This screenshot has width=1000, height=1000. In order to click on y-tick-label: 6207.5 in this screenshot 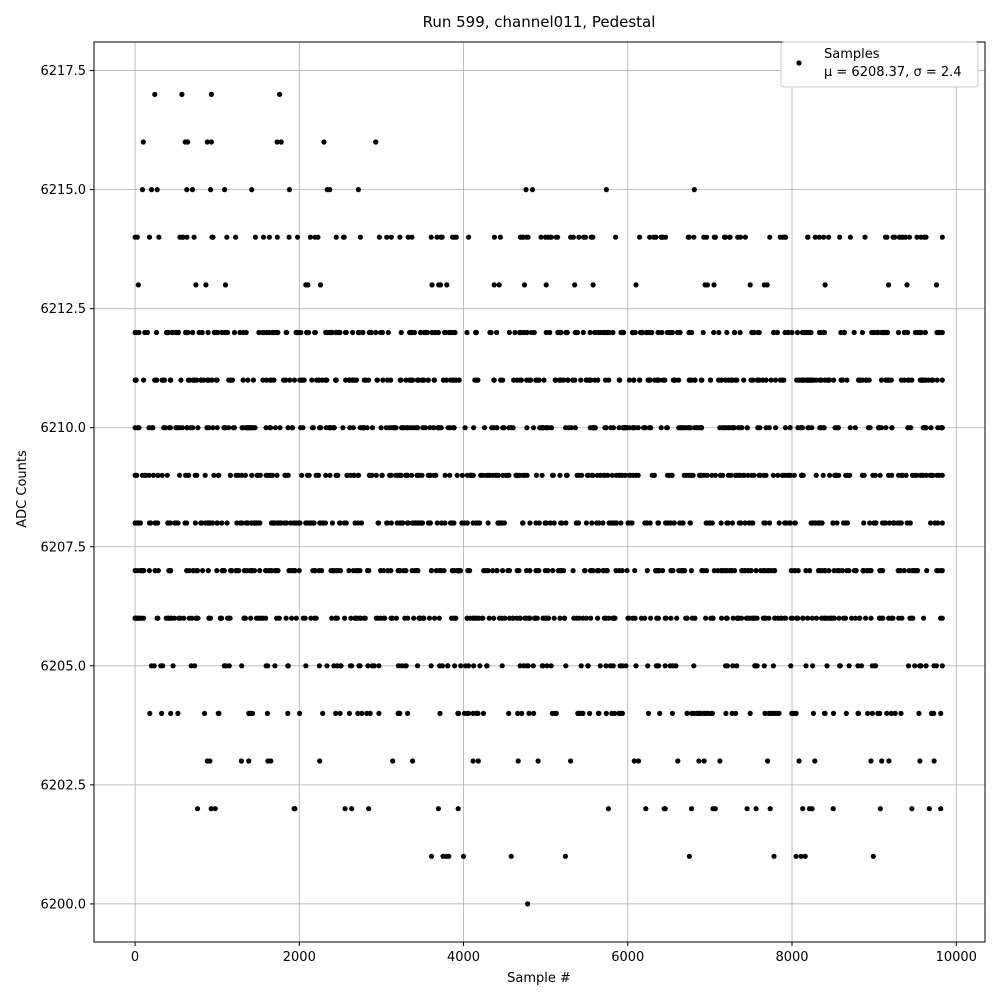, I will do `click(64, 547)`.